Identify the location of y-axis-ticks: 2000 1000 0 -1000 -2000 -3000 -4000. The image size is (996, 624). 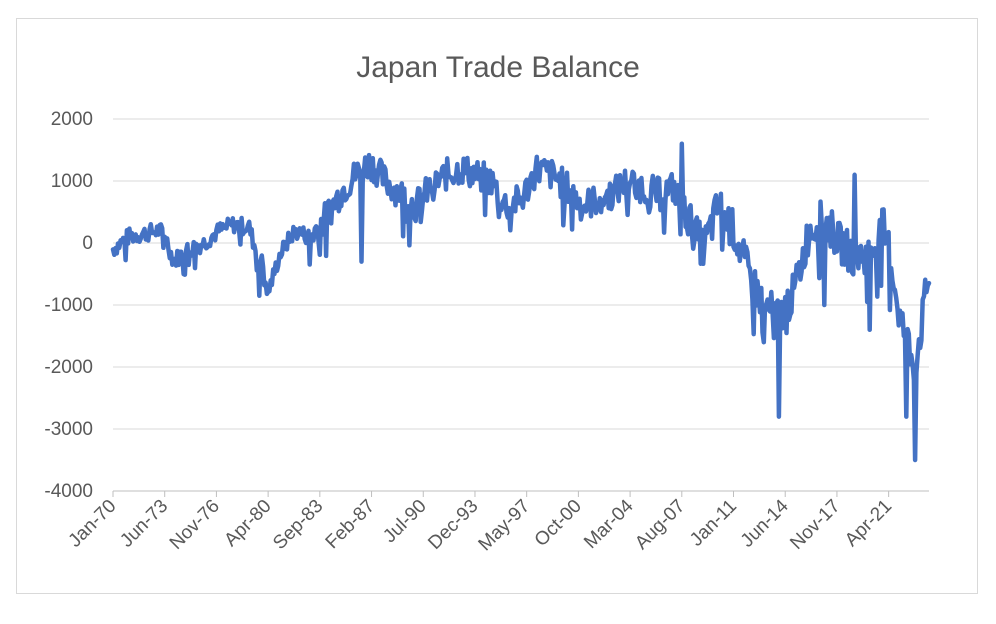
(68, 305).